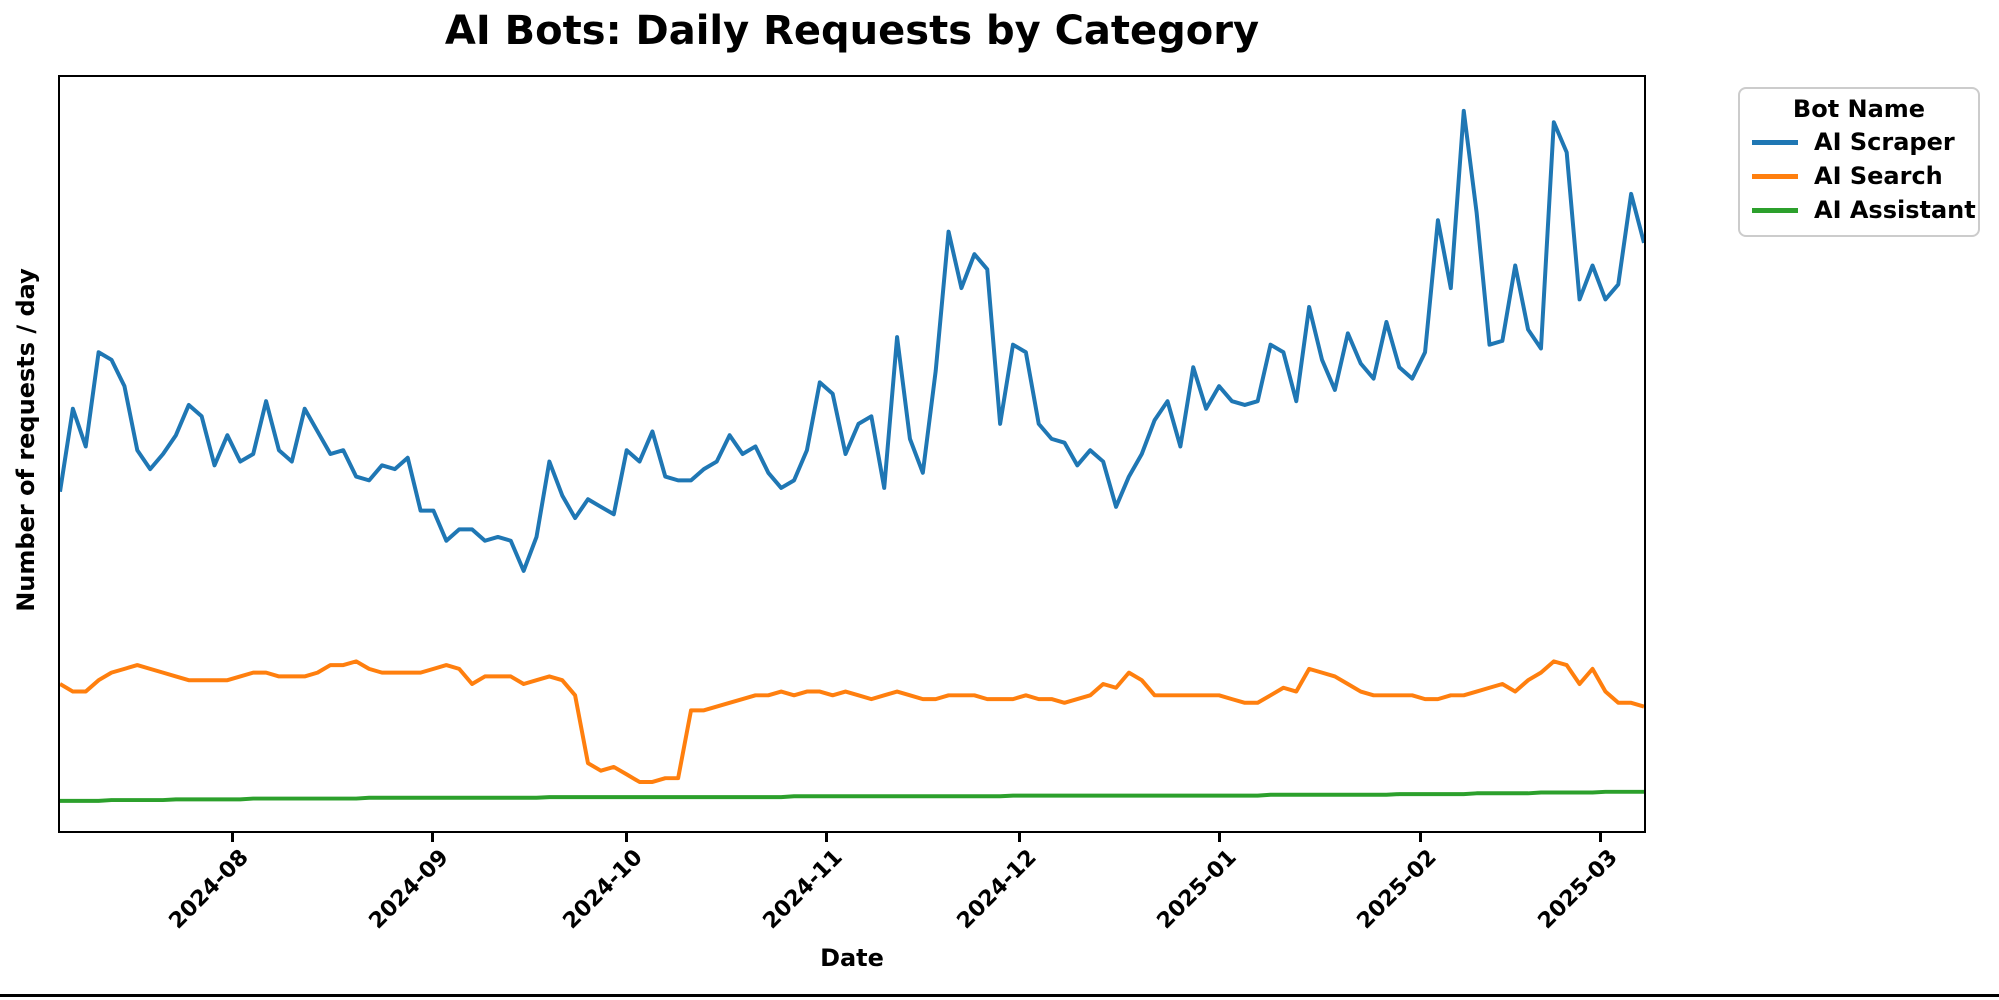 The image size is (1999, 1000). What do you see at coordinates (603, 890) in the screenshot?
I see `x-tick-label: 2024-10` at bounding box center [603, 890].